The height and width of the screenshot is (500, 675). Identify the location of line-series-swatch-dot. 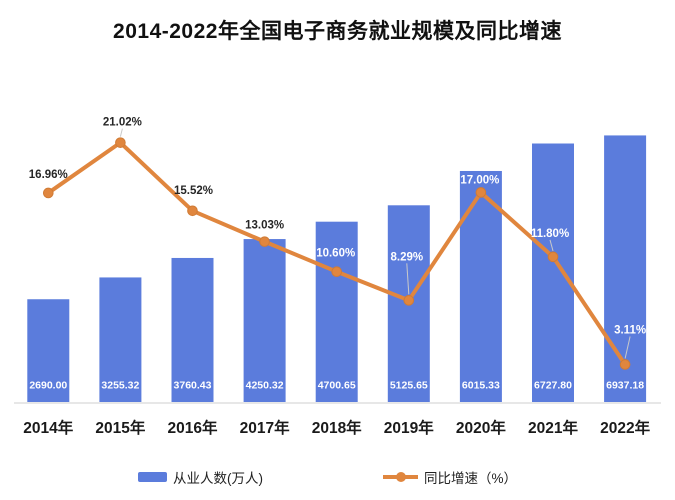
(400, 477).